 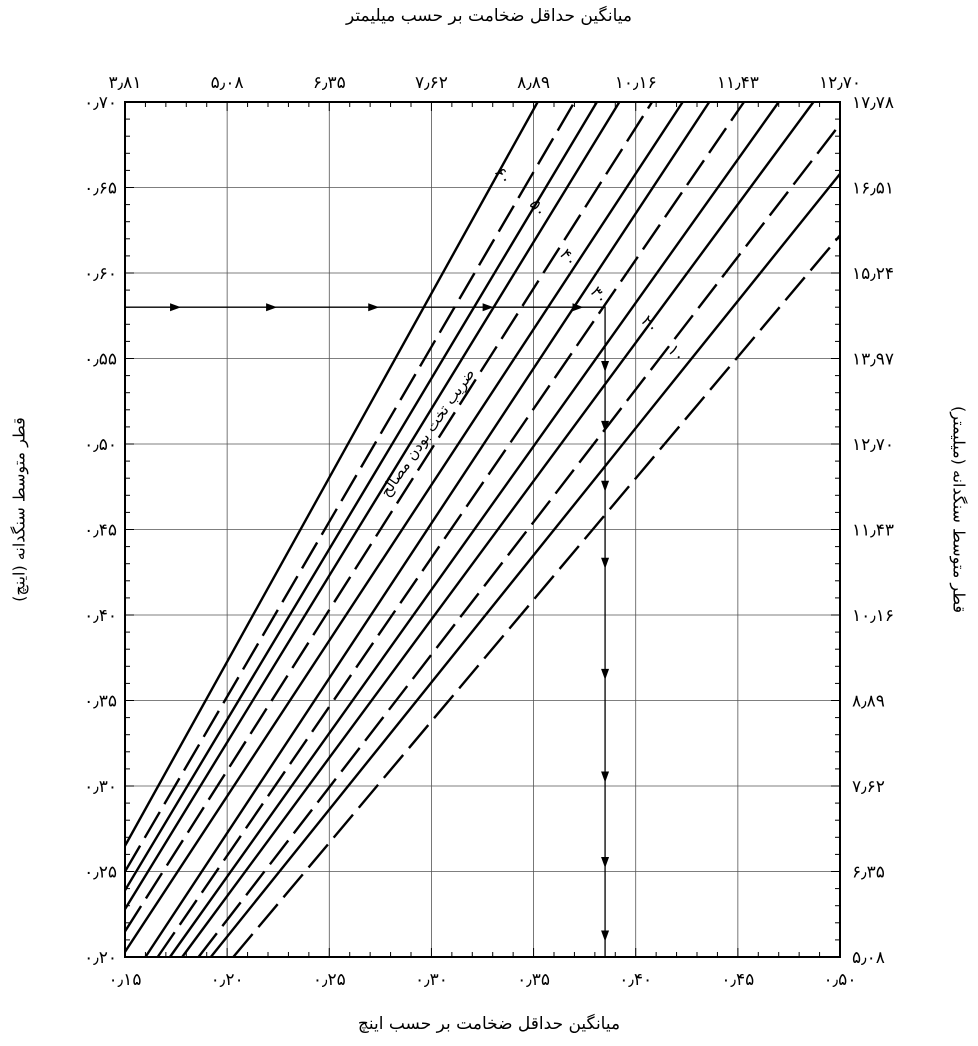 I want to click on x-top-tick-label: ۶٫۳۵, so click(x=329, y=83).